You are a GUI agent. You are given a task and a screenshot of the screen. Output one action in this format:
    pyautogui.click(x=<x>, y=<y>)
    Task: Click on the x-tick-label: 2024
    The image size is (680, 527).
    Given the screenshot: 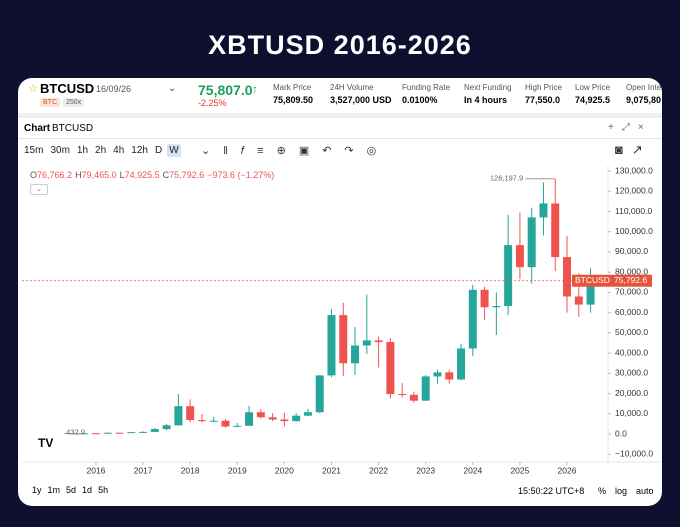 What is the action you would take?
    pyautogui.click(x=472, y=470)
    